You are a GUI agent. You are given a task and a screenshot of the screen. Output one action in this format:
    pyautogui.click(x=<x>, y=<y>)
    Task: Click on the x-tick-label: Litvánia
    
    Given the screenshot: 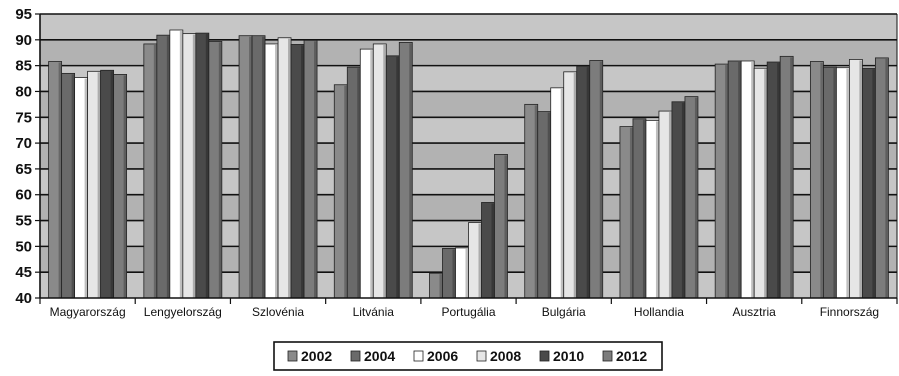 What is the action you would take?
    pyautogui.click(x=374, y=312)
    